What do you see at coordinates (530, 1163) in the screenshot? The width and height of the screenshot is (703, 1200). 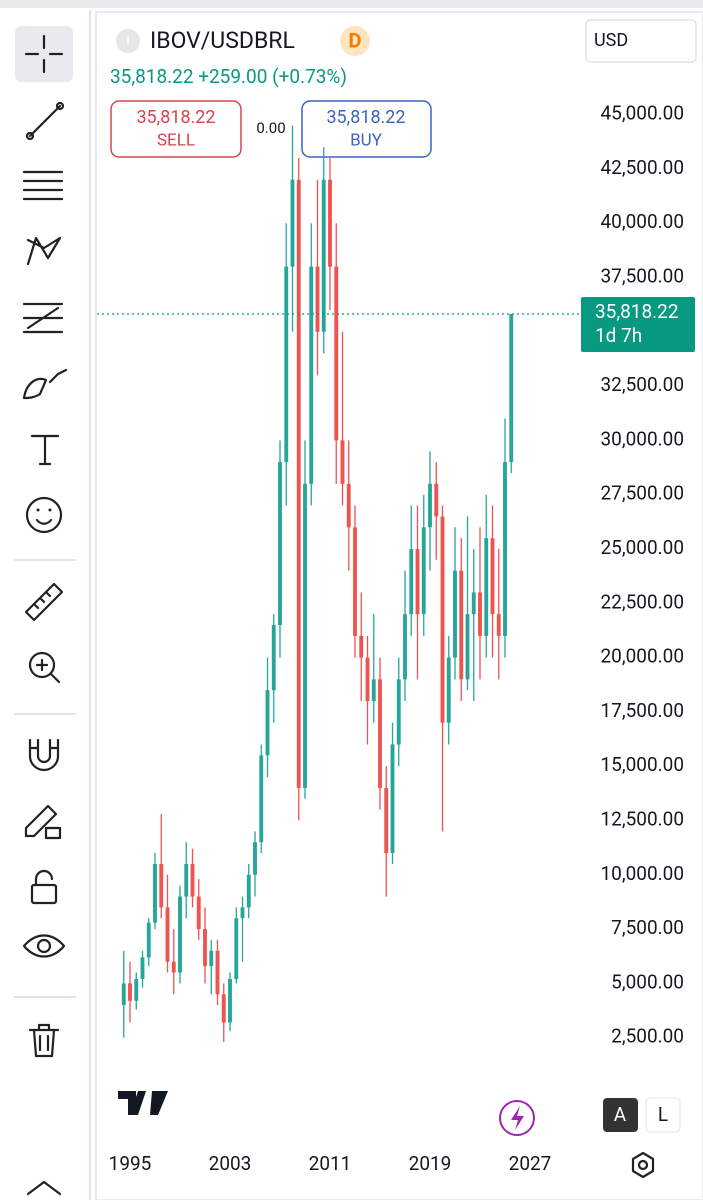 I see `x-tick-label: 2027` at bounding box center [530, 1163].